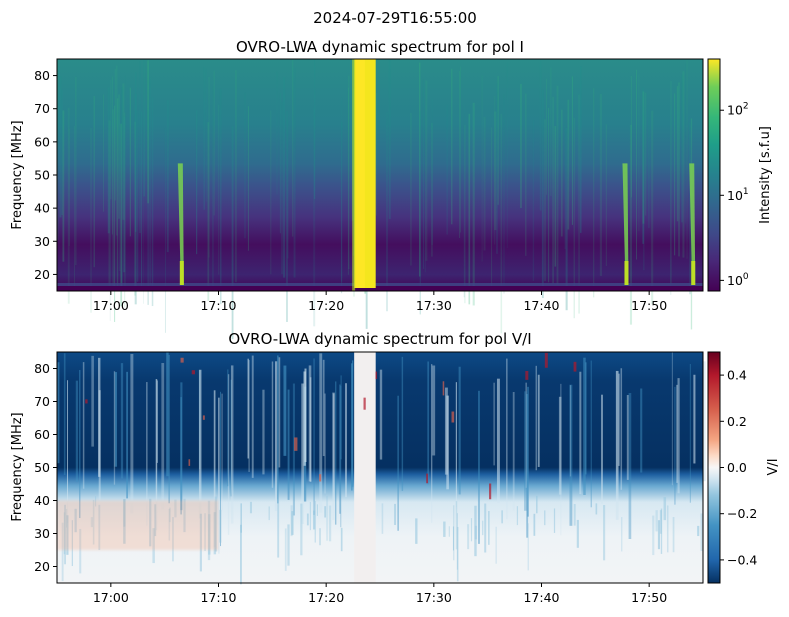  I want to click on colorbar-gradient, so click(714, 175).